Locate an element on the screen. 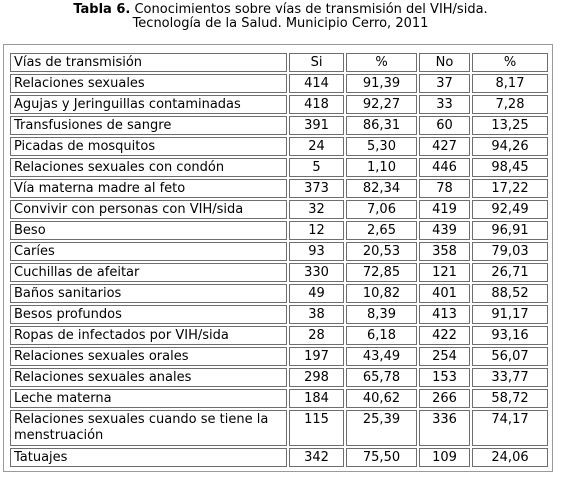 This screenshot has width=561, height=477. cell-si-count: 330 is located at coordinates (316, 272).